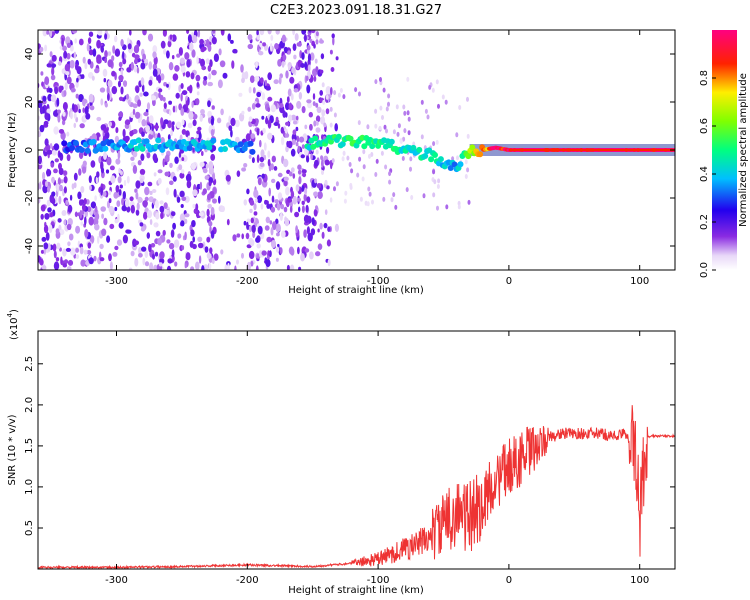  What do you see at coordinates (10, 314) in the screenshot?
I see `snr-y-multiplier-exp: 4` at bounding box center [10, 314].